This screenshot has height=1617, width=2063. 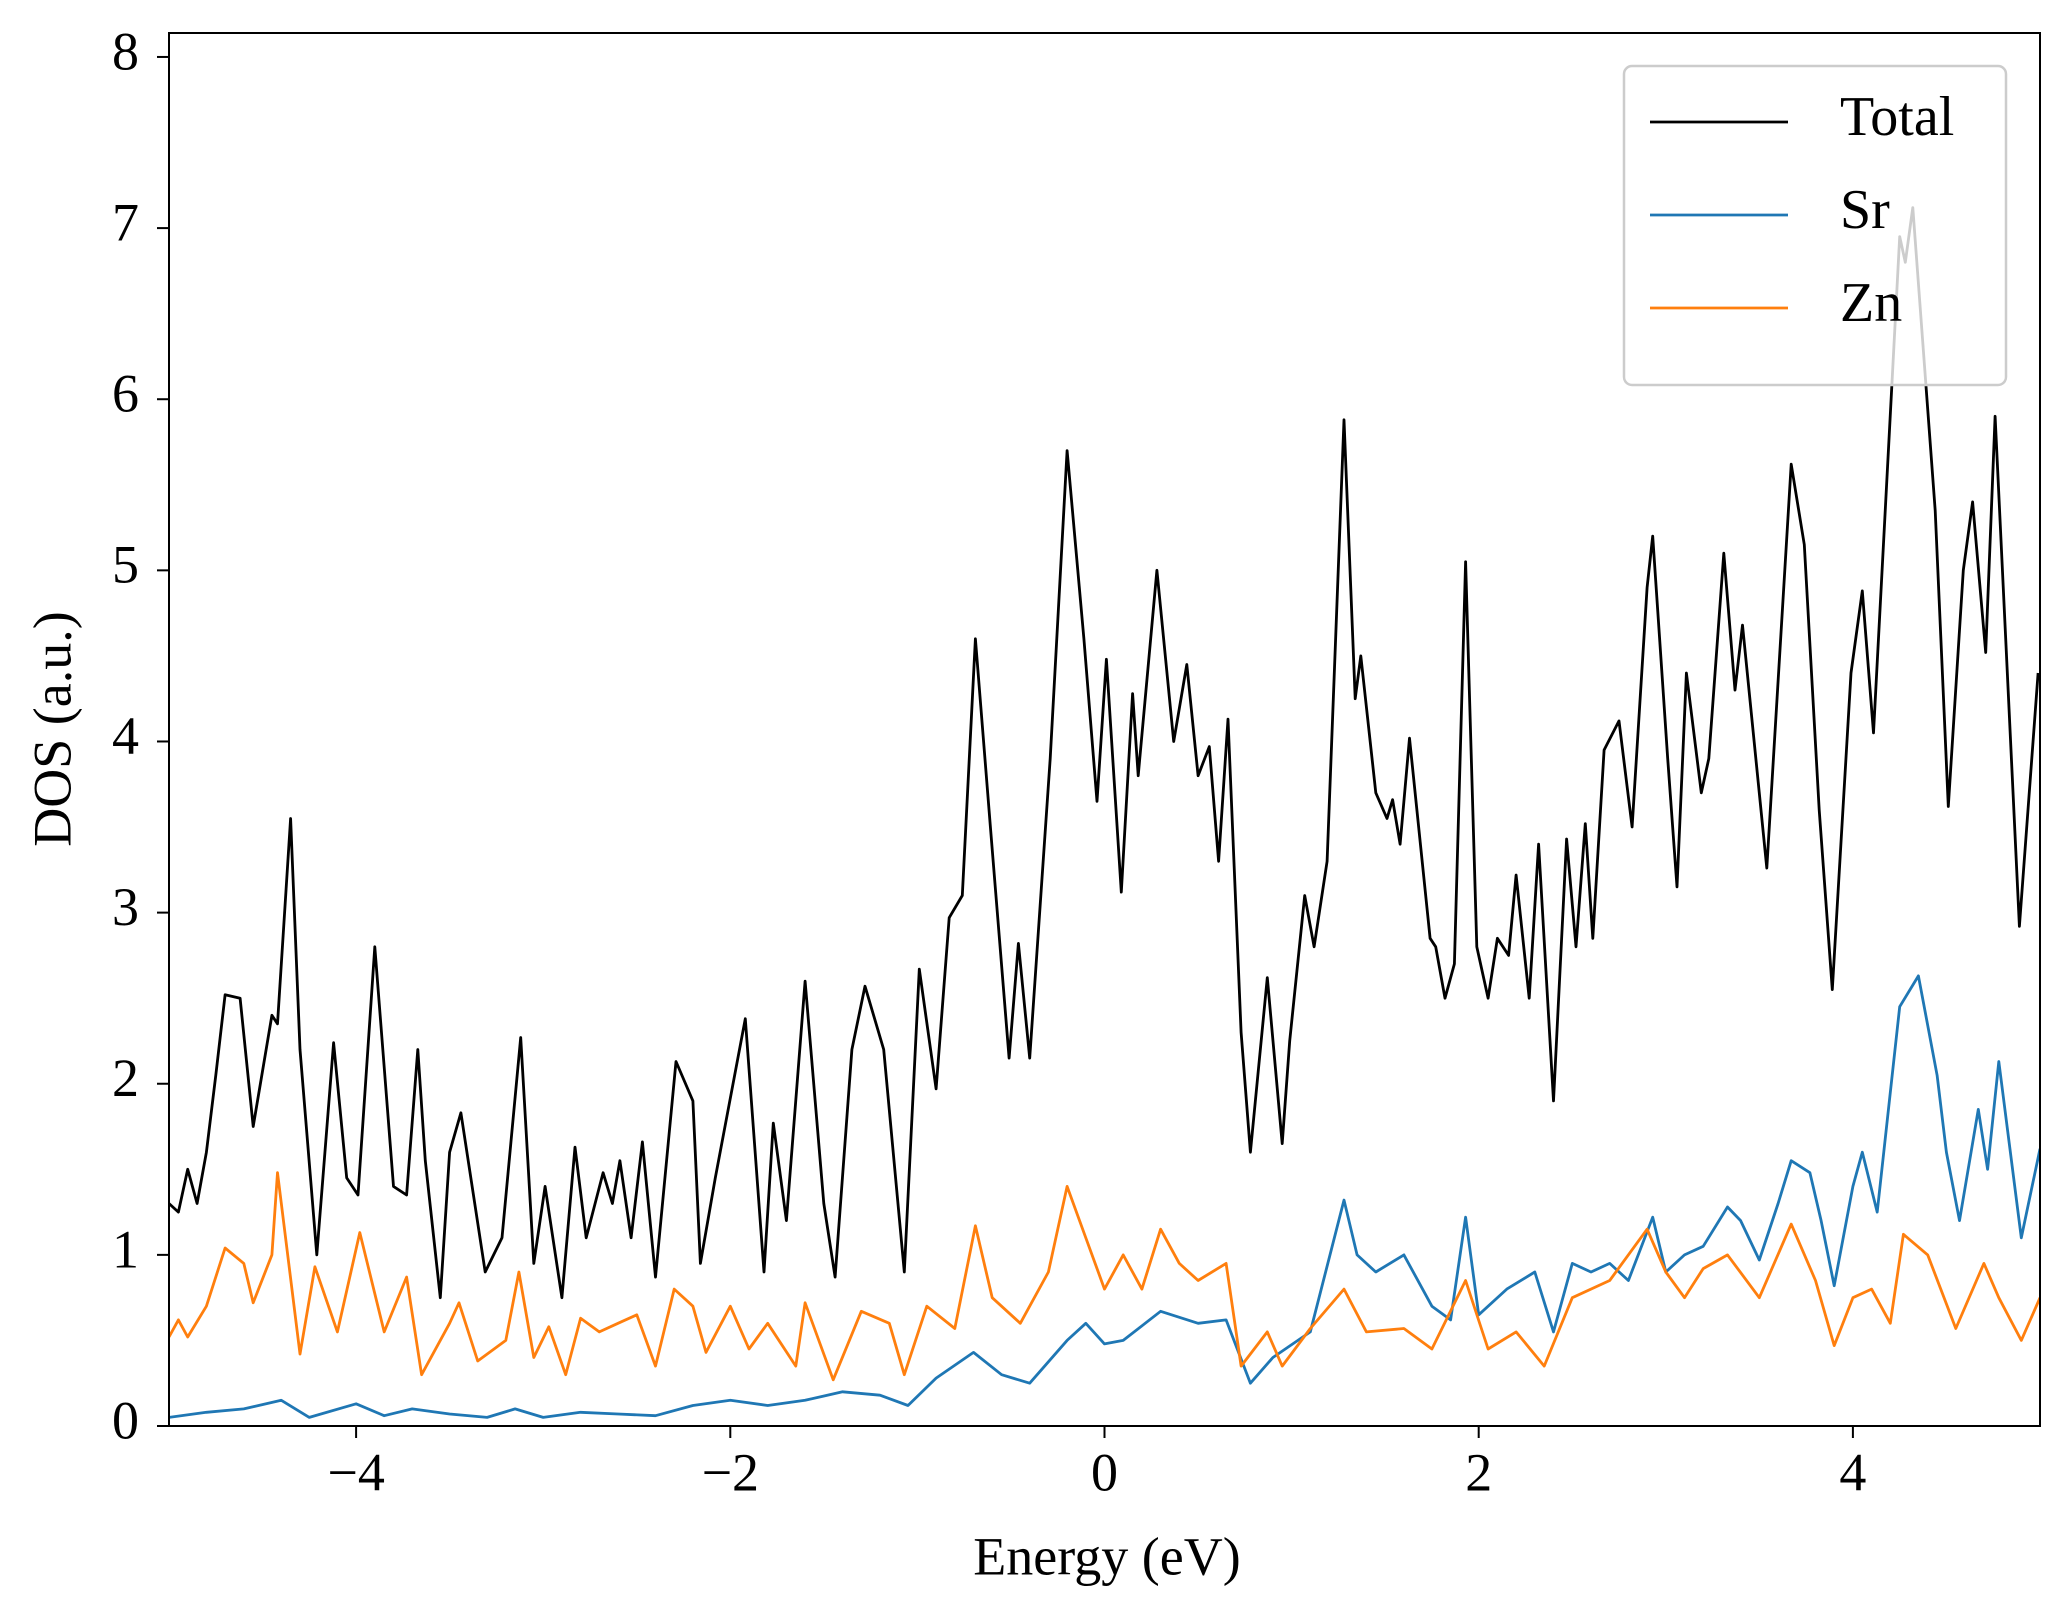 I want to click on x-tick-label: 4, so click(x=1852, y=1472).